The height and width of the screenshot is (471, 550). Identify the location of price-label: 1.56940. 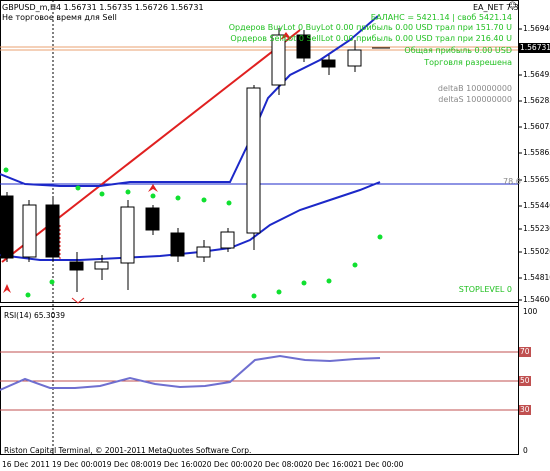
(536, 28).